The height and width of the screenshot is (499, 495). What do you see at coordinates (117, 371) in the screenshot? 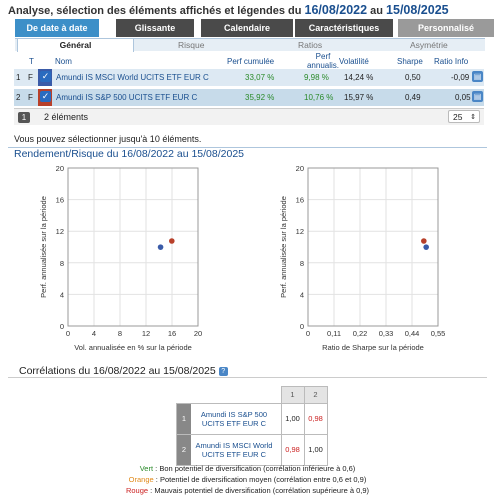
I see `correlations-title-text: Corrélations du 16/08/2022 au 15/08/2025` at bounding box center [117, 371].